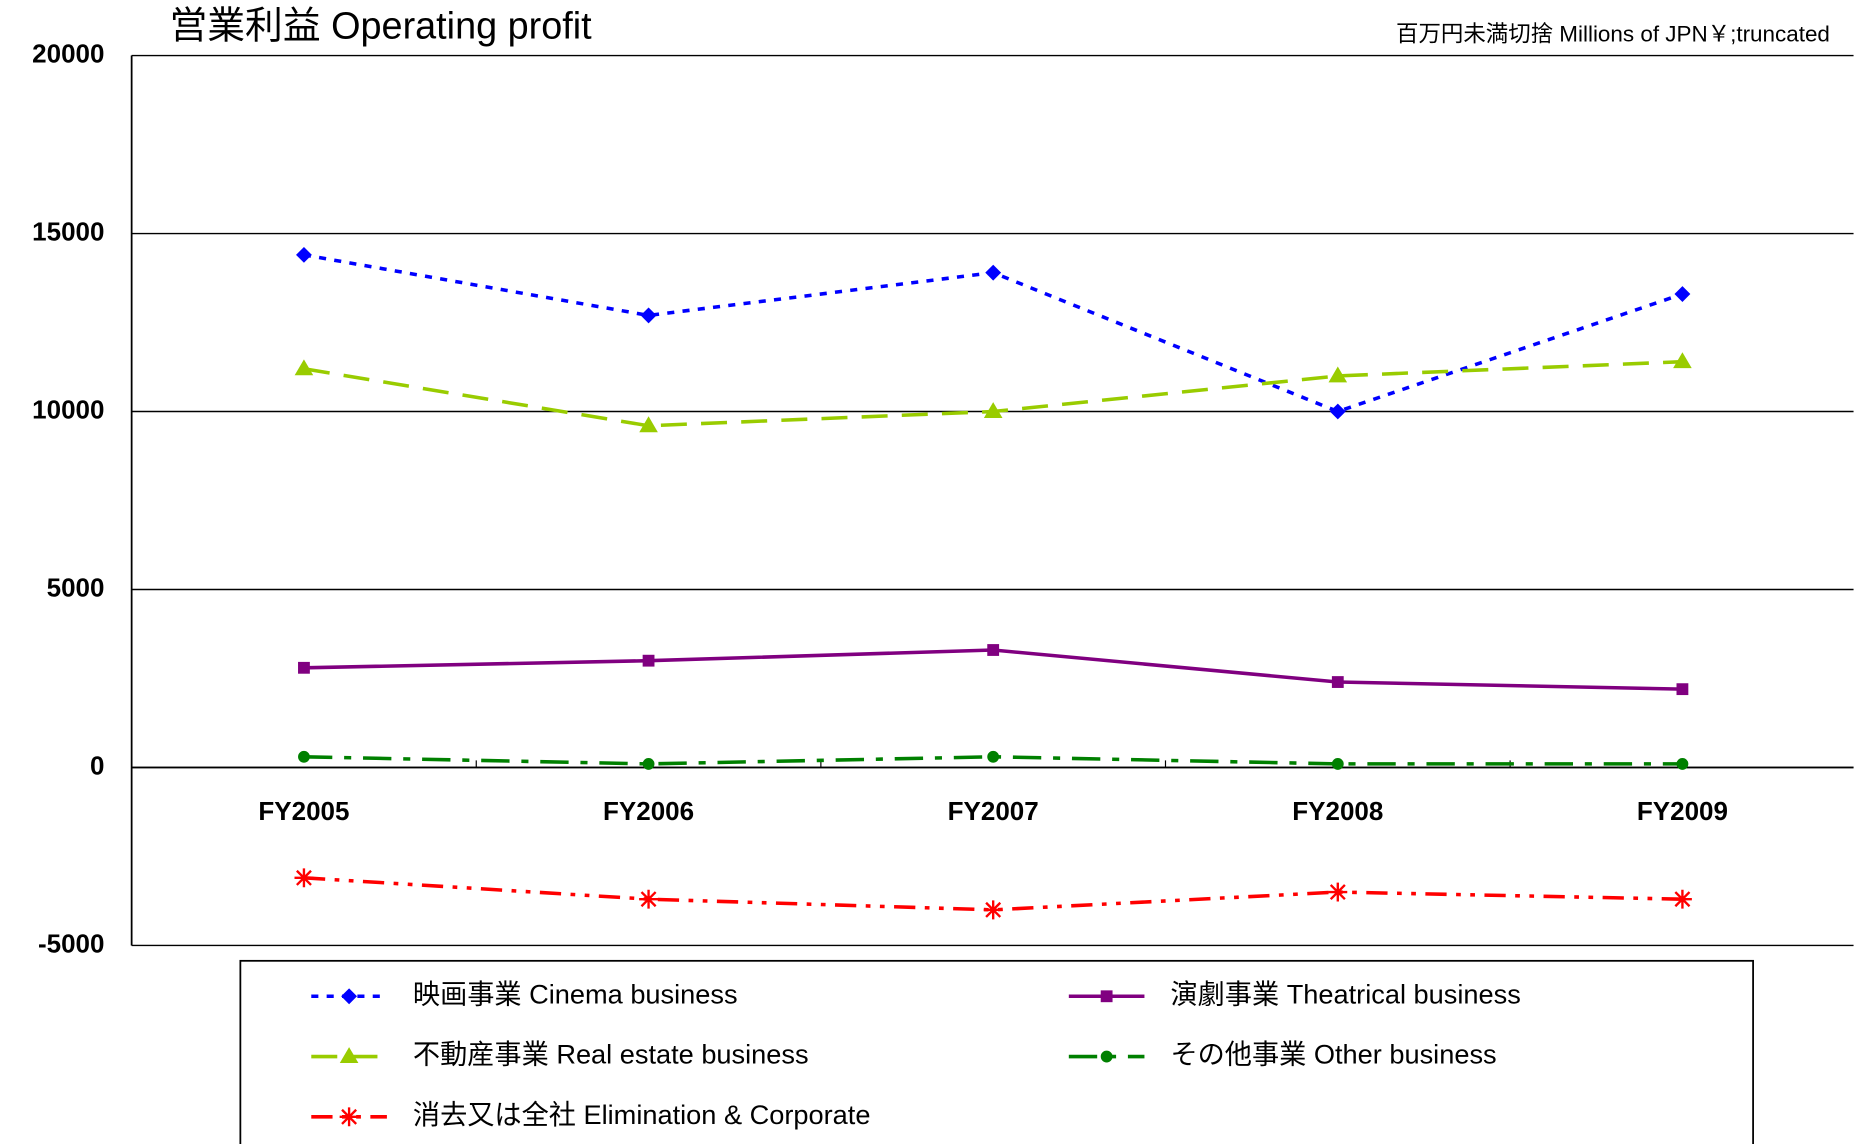 The height and width of the screenshot is (1144, 1854). What do you see at coordinates (68, 231) in the screenshot?
I see `y-tick-label: 15000` at bounding box center [68, 231].